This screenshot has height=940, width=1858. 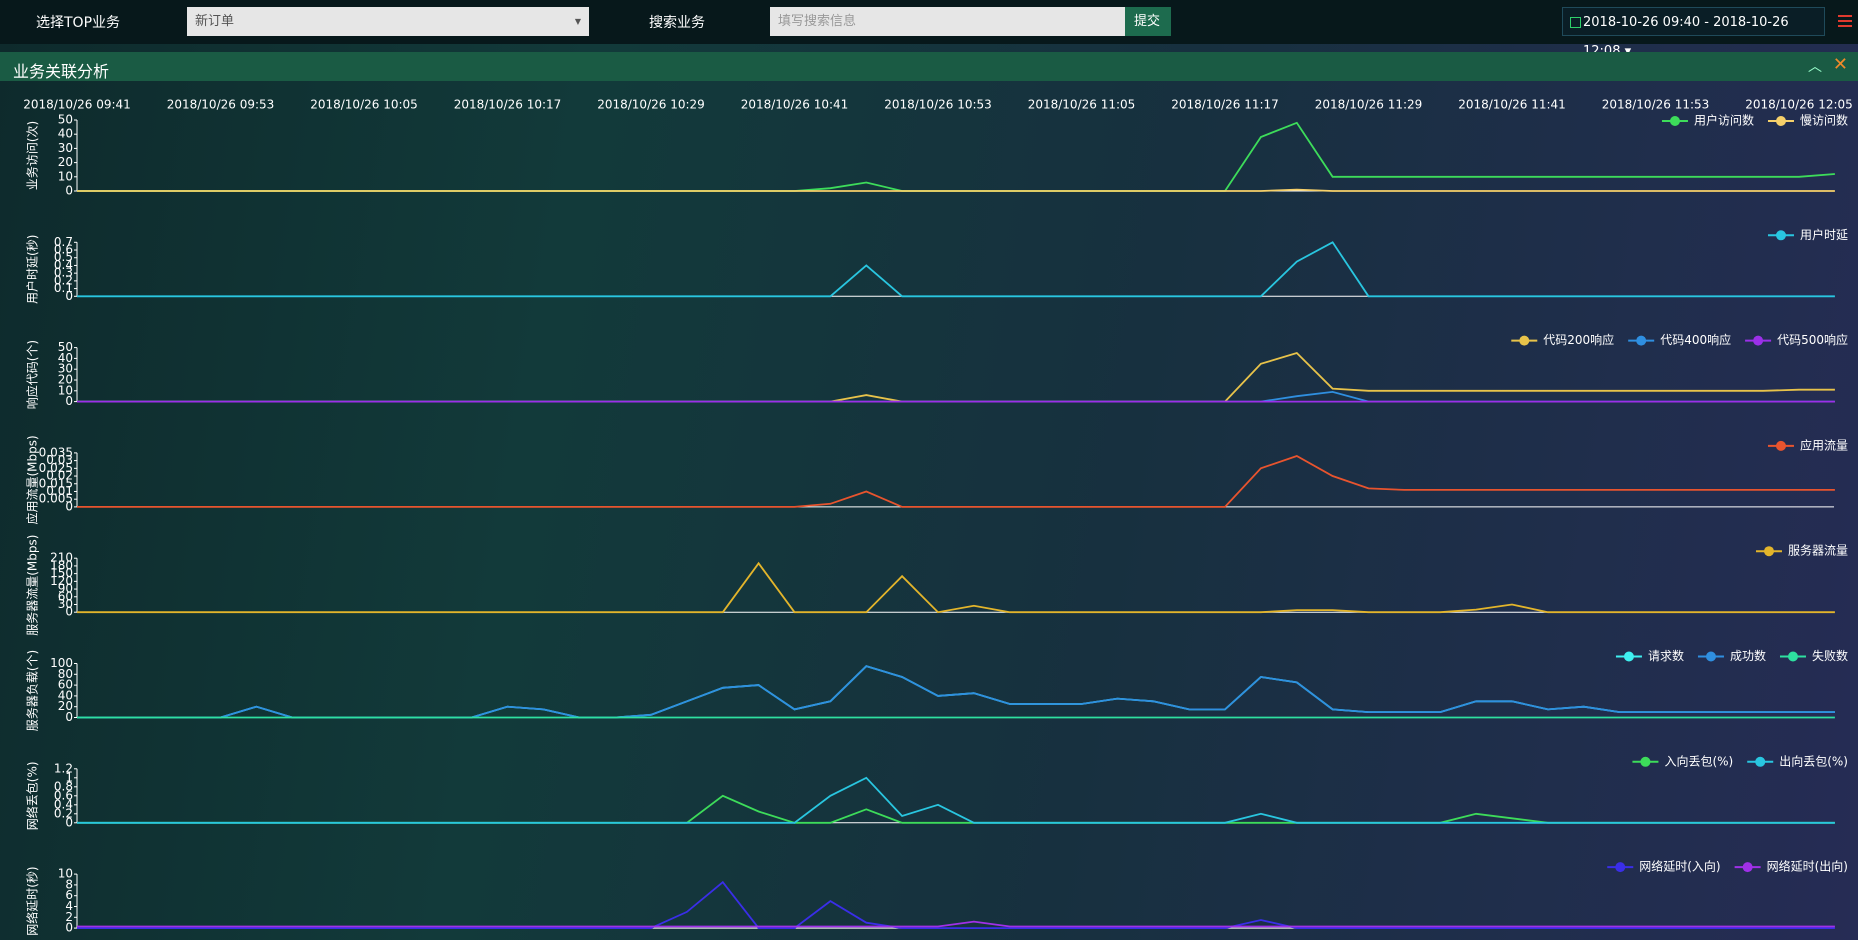 I want to click on collapse-button: ︿, so click(x=1815, y=67).